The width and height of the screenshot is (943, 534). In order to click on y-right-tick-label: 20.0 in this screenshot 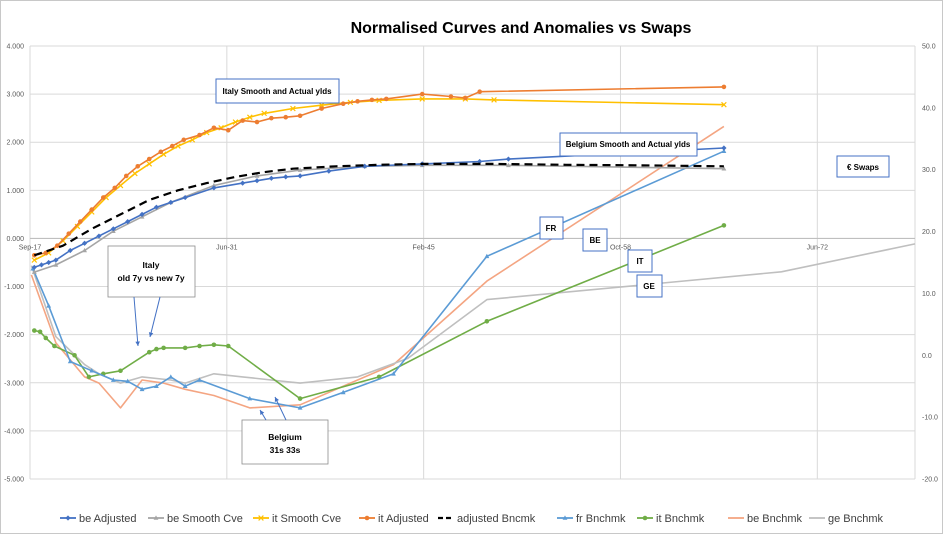, I will do `click(929, 232)`.